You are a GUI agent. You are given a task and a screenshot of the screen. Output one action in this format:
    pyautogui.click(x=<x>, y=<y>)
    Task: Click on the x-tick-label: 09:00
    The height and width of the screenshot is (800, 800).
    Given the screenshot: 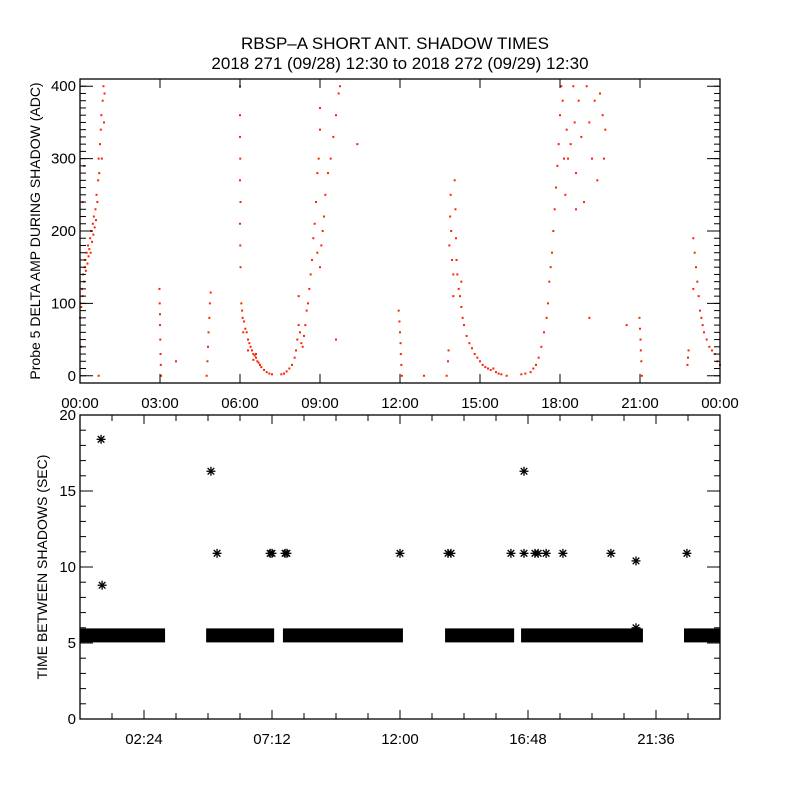 What is the action you would take?
    pyautogui.click(x=320, y=403)
    